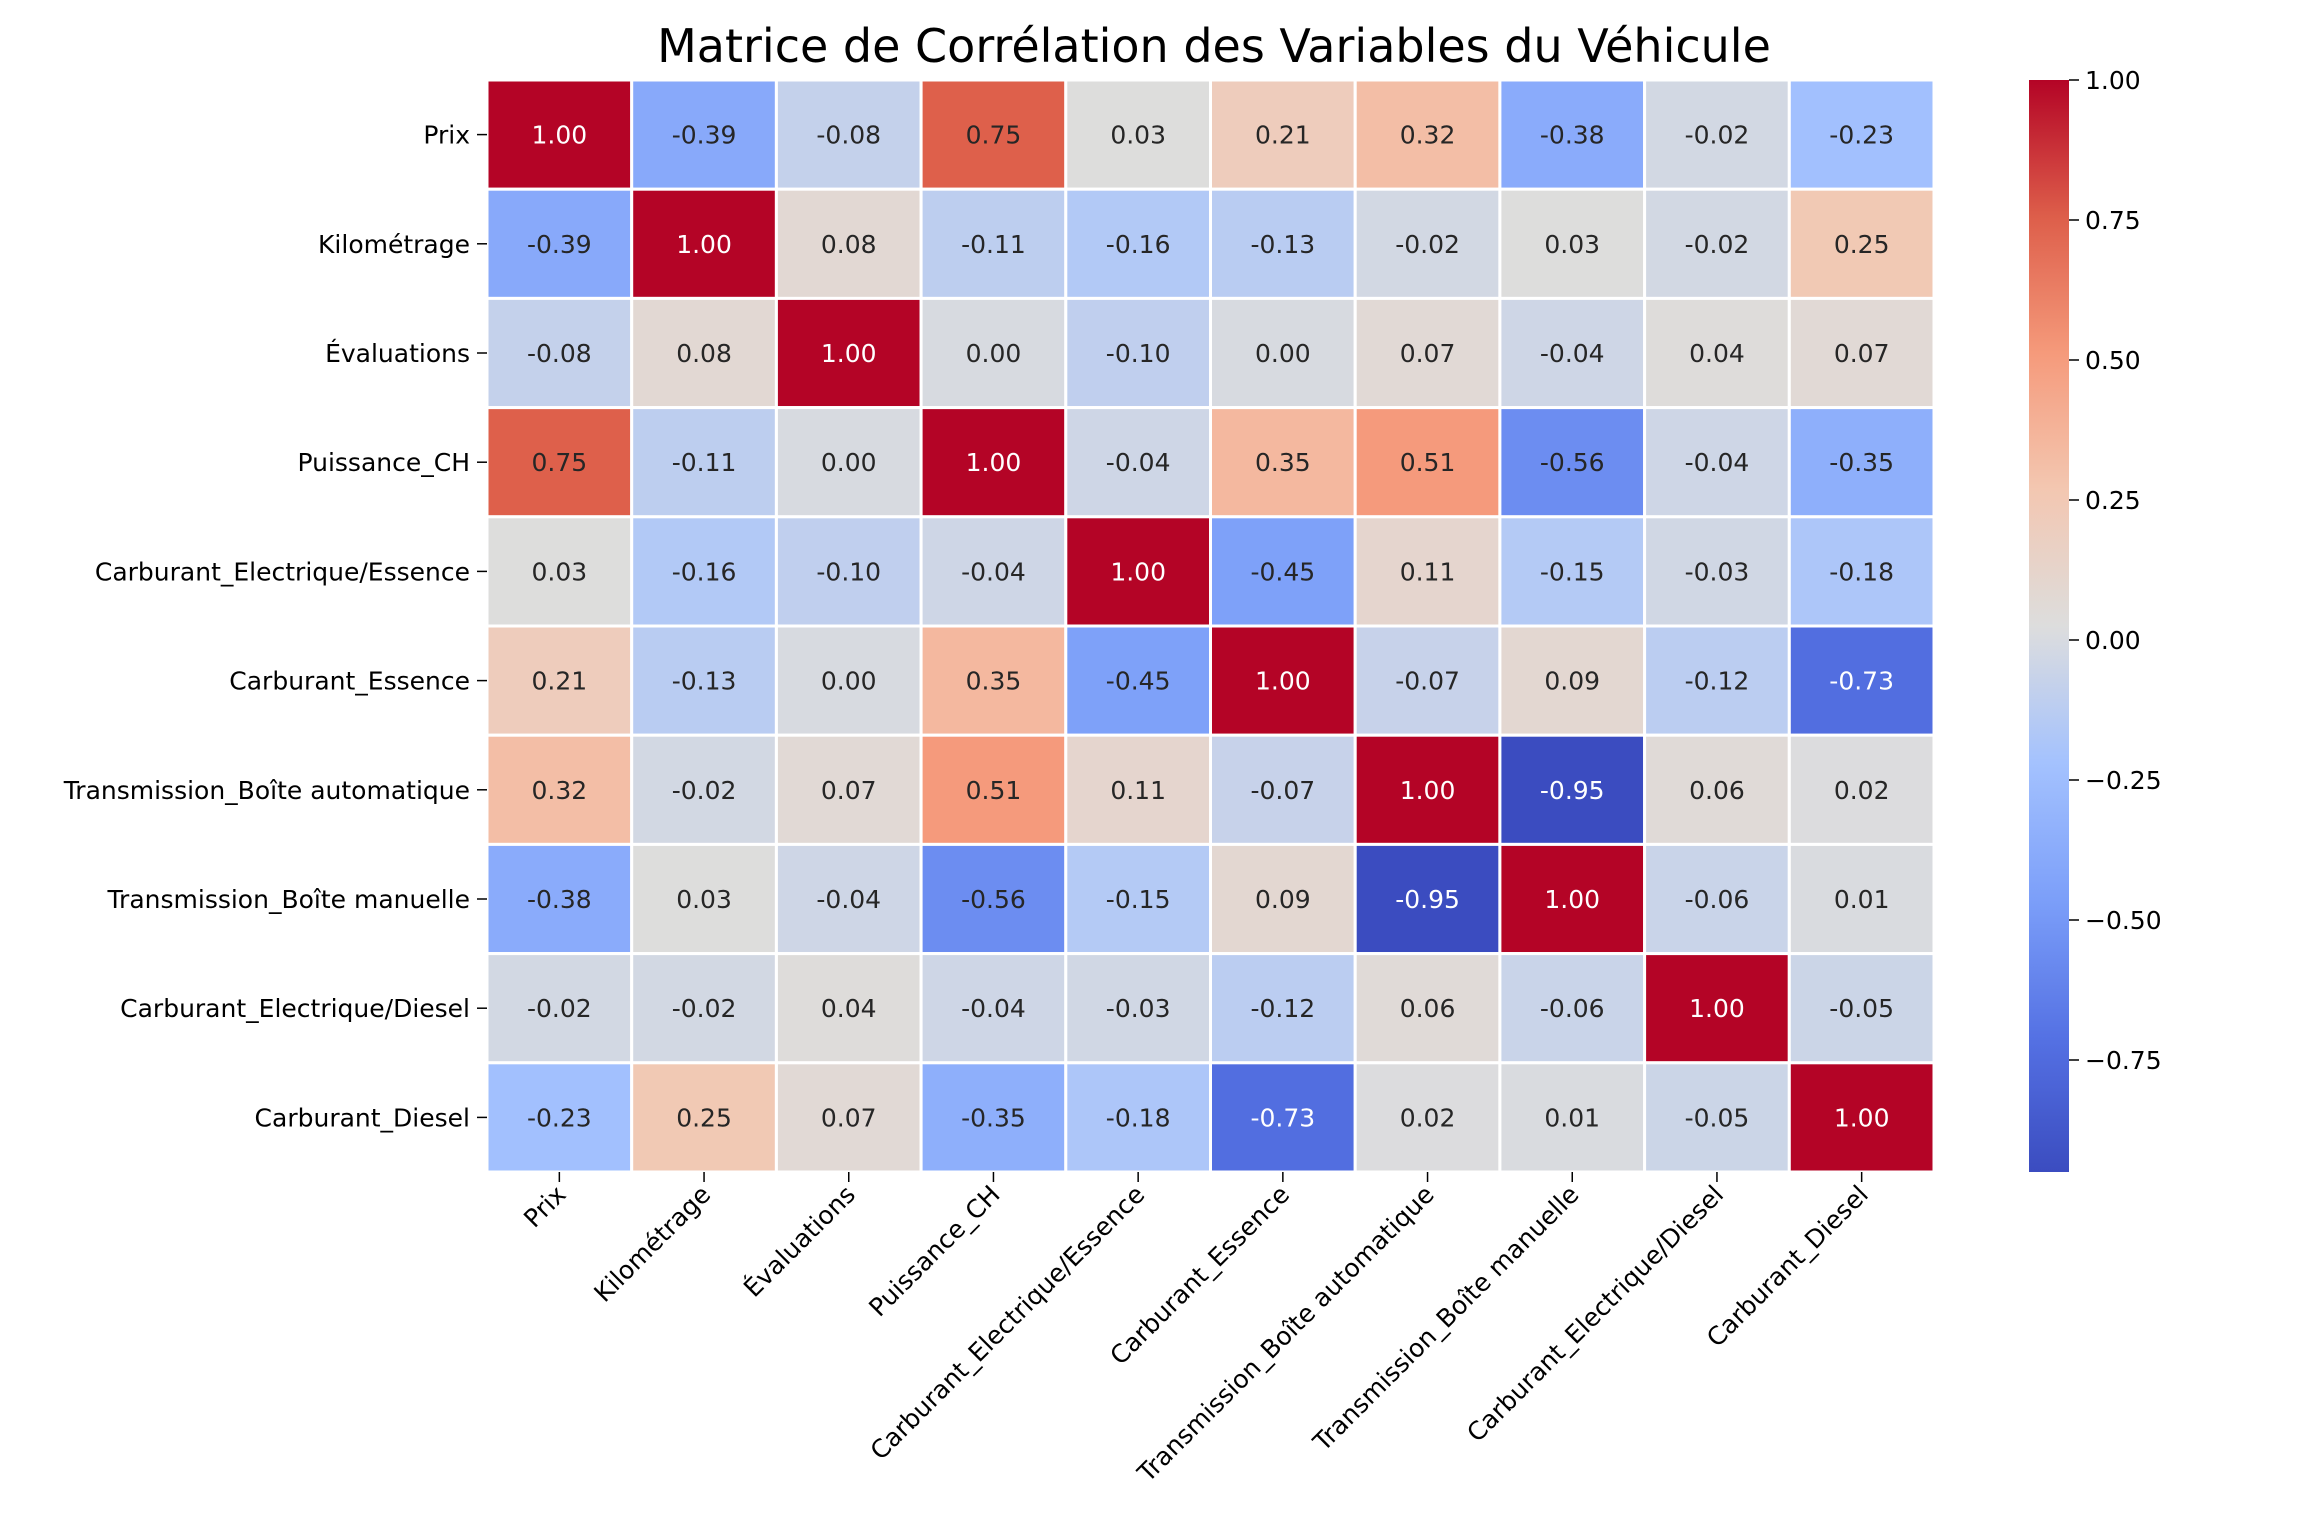 This screenshot has height=1536, width=2304. Describe the element at coordinates (349, 681) in the screenshot. I see `row-label: Carburant_Essence` at that location.